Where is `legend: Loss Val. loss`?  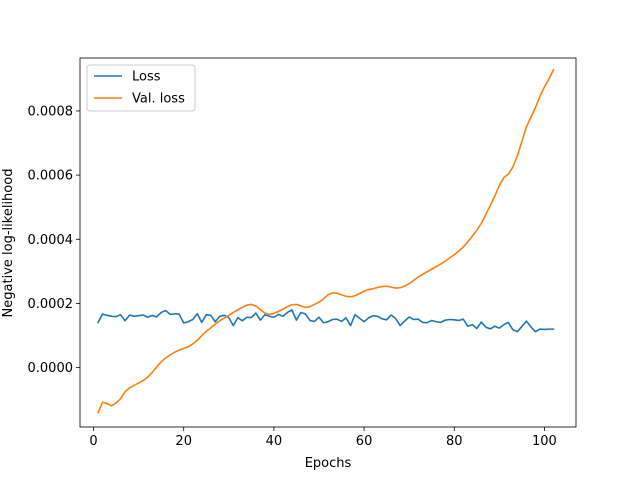
legend: Loss Val. loss is located at coordinates (141, 88).